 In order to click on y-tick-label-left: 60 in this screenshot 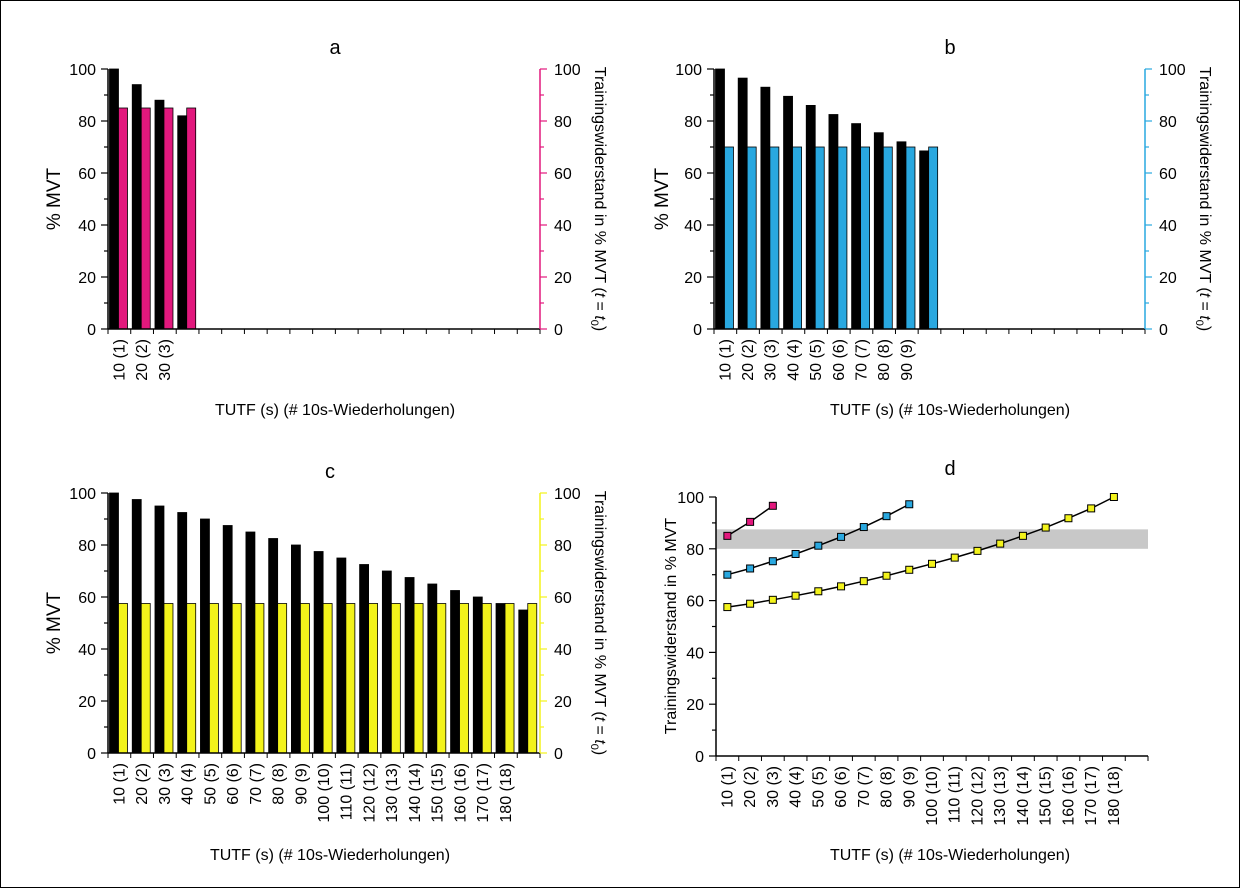, I will do `click(693, 174)`.